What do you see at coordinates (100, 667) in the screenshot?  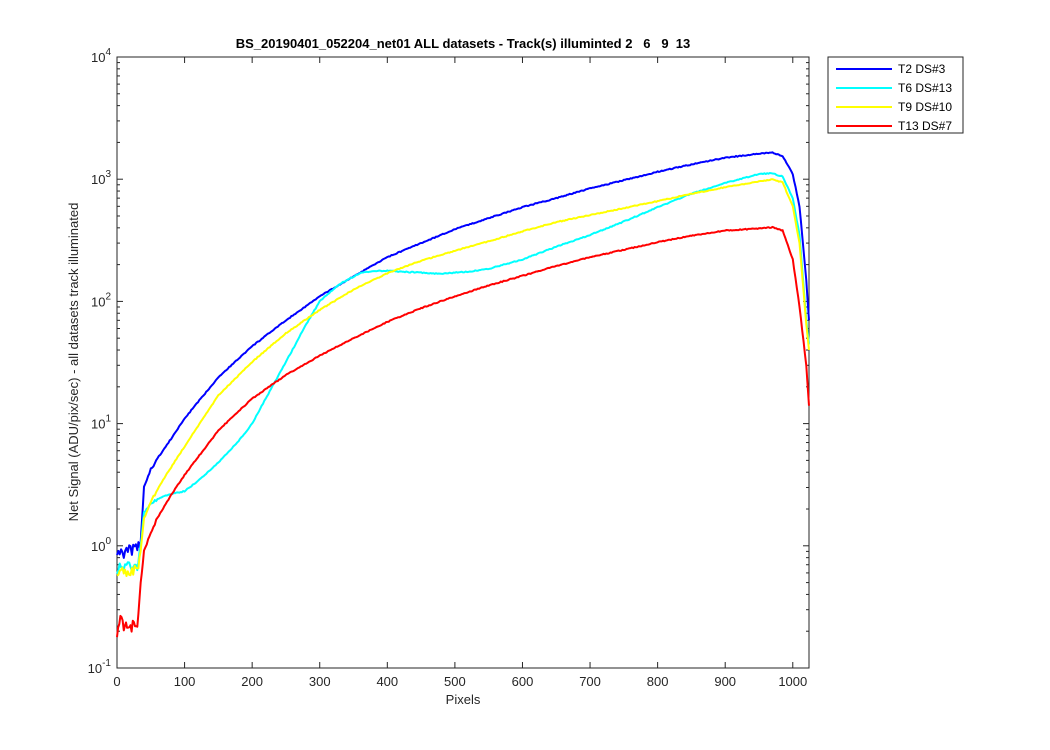 I see `y-tick-label: 10⁻¹` at bounding box center [100, 667].